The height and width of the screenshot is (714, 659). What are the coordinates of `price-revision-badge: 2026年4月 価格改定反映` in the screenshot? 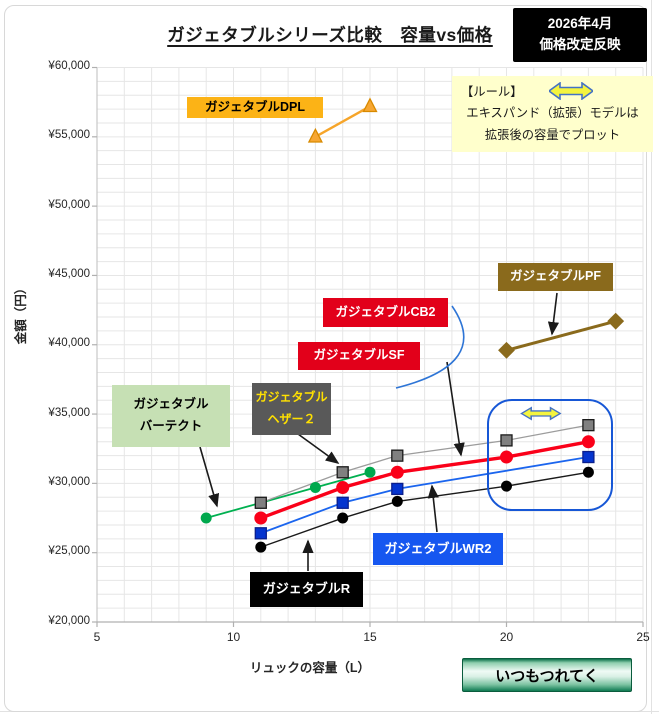 It's located at (580, 35).